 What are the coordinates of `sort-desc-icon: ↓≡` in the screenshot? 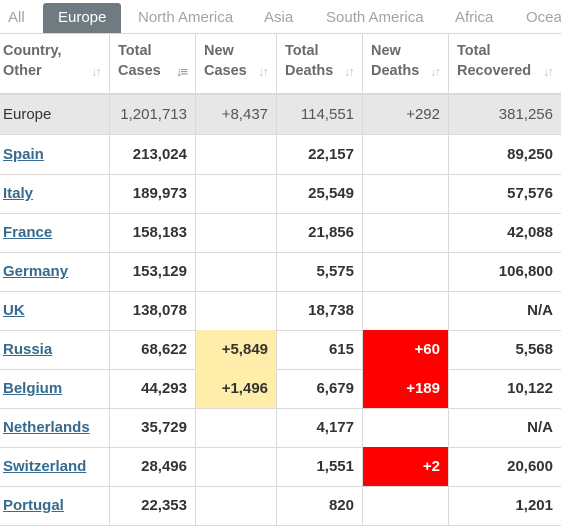 It's located at (181, 71).